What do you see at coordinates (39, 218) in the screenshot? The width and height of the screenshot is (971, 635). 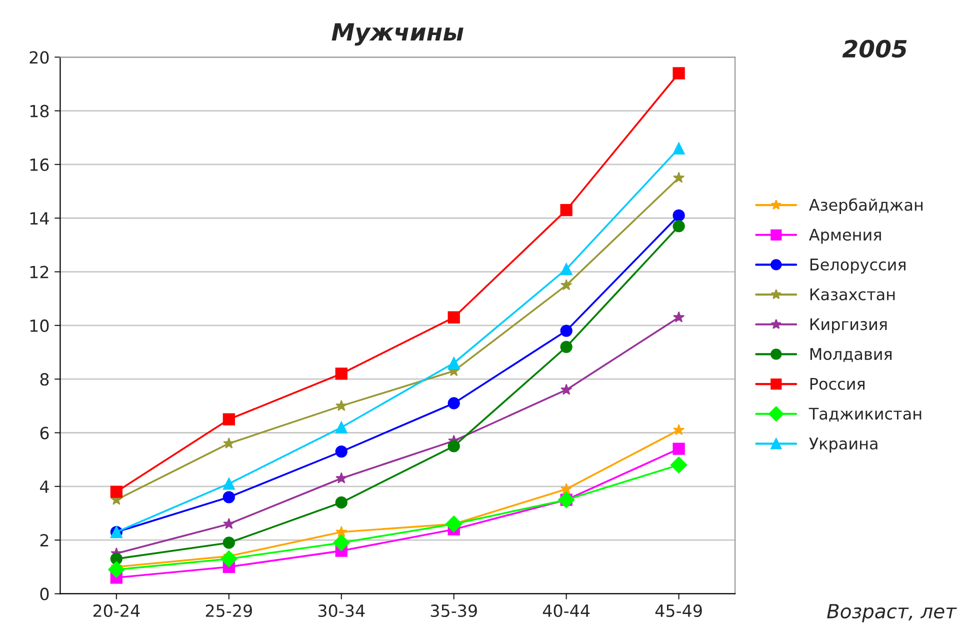 I see `y-tick-label: 14` at bounding box center [39, 218].